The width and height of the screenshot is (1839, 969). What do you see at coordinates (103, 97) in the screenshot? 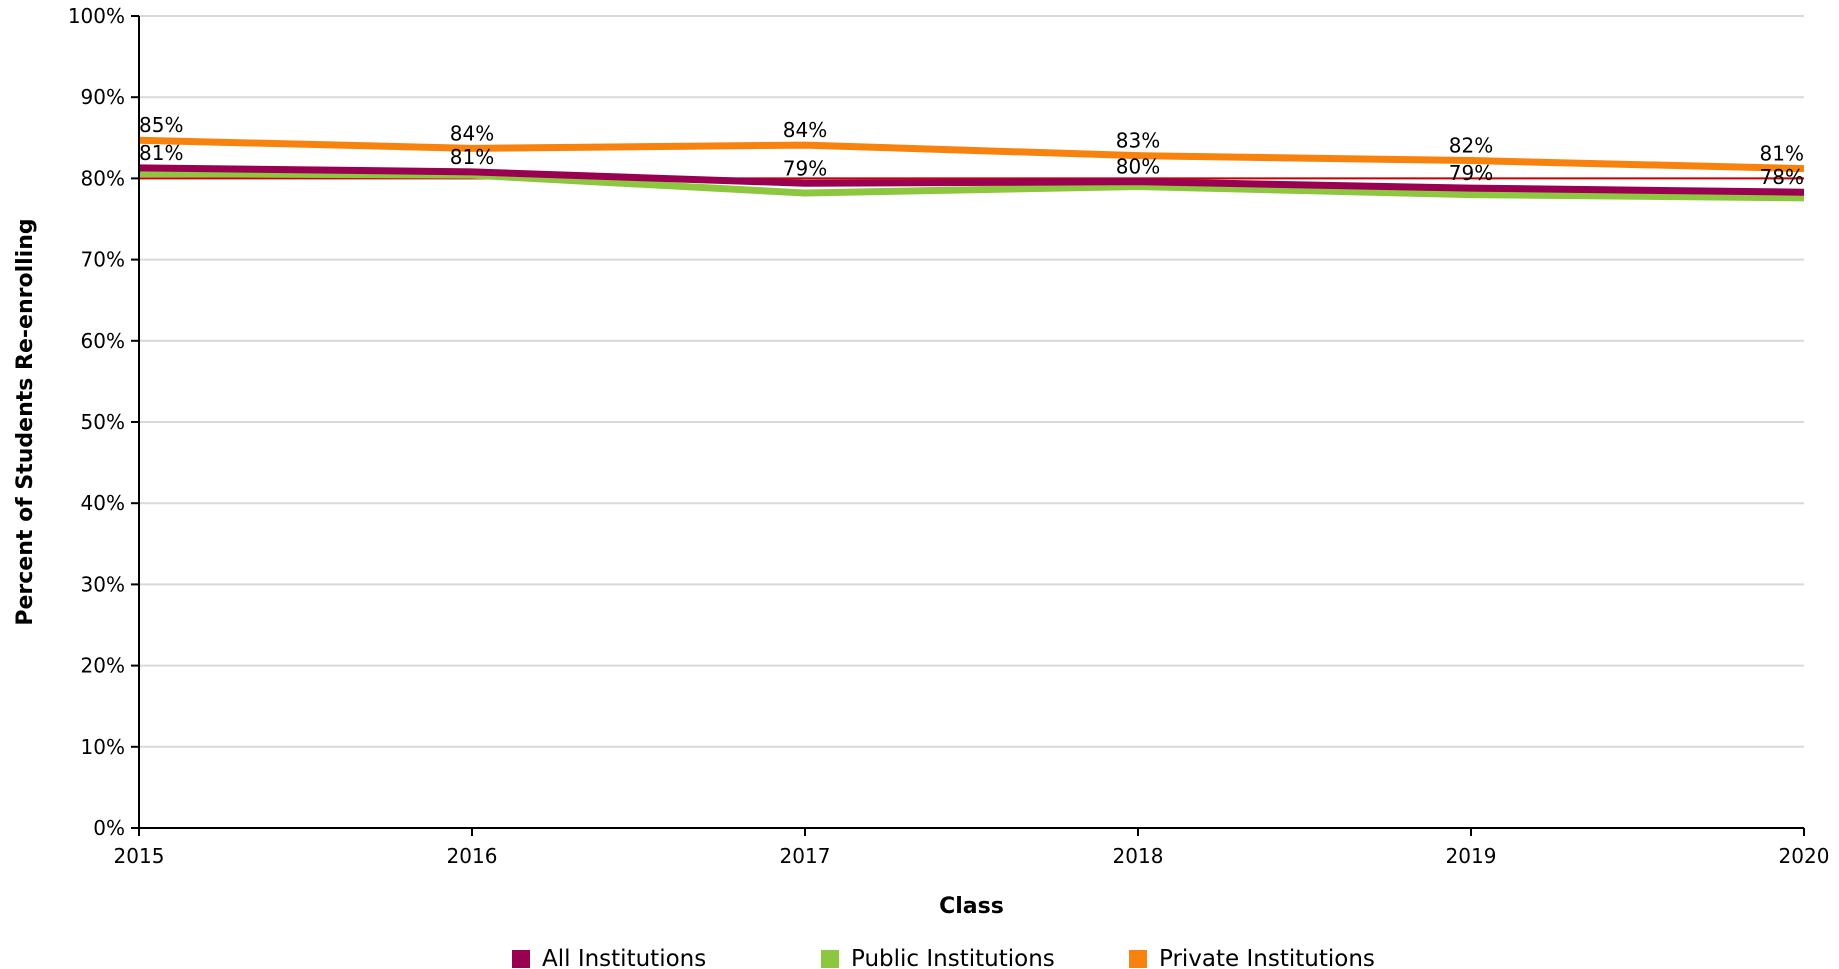
I see `y-tick-label: 90%` at bounding box center [103, 97].